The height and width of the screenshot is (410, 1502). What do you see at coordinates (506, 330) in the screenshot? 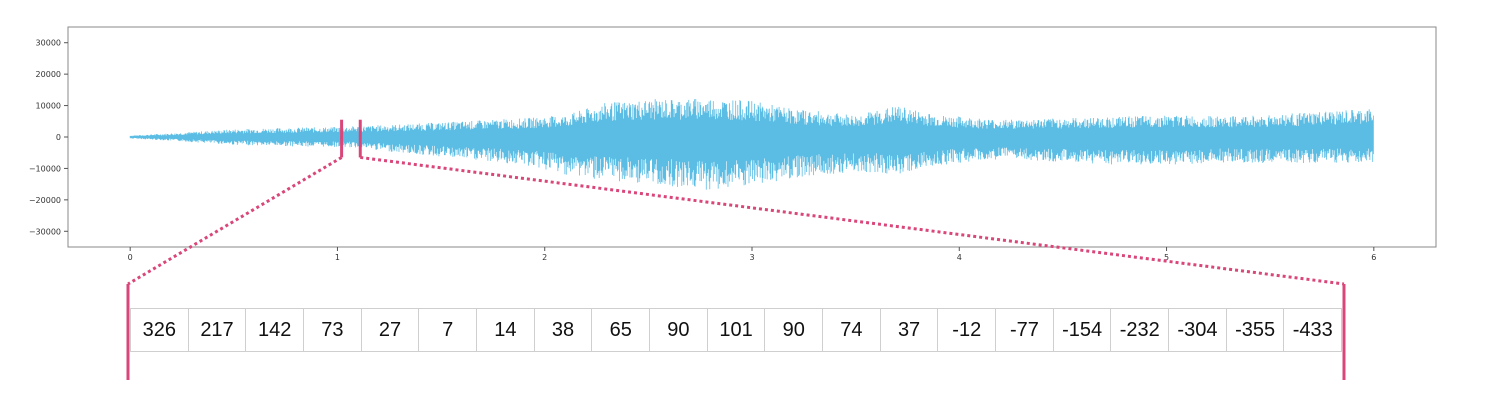
I see `sample-value-cell: 14` at bounding box center [506, 330].